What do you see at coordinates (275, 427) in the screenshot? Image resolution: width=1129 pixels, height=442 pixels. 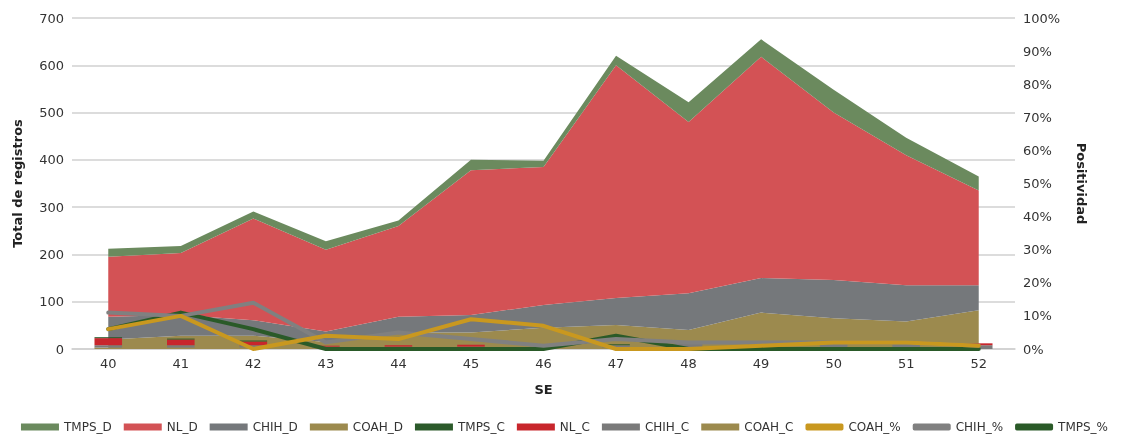 I see `legend-label: CHIH_D` at bounding box center [275, 427].